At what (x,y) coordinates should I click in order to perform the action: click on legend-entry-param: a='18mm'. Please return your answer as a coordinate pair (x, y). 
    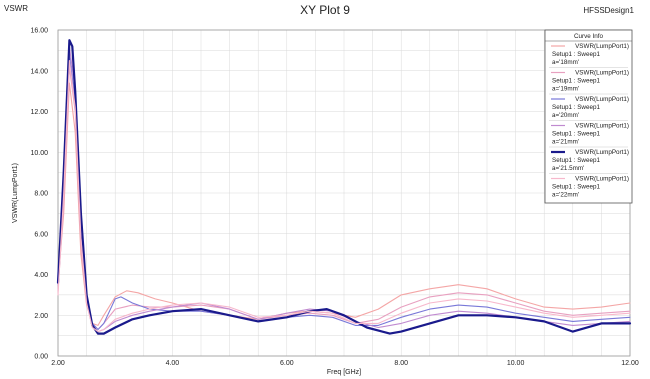
    Looking at the image, I should click on (565, 62).